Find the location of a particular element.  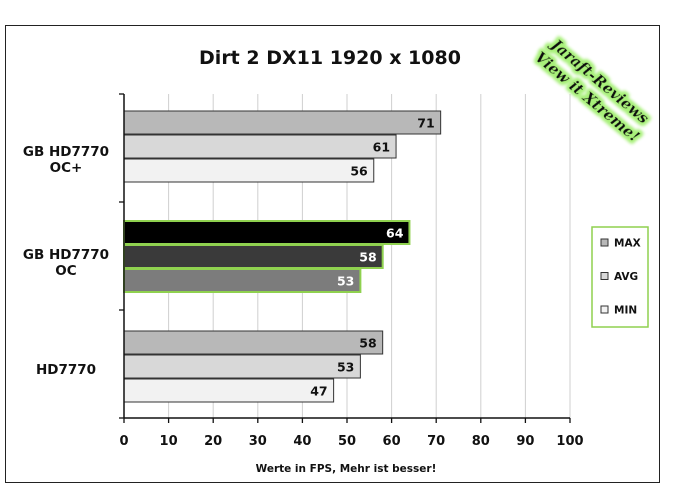

chart-title: Dirt 2 DX11 1920 x 1080 is located at coordinates (330, 58).